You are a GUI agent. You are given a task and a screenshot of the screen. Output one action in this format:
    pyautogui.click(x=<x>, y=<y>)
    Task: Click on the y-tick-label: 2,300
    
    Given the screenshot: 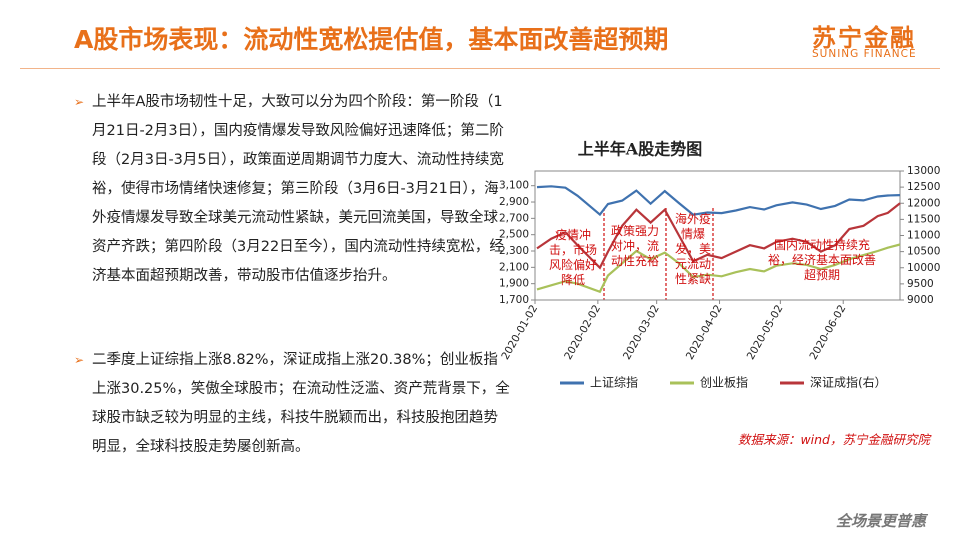 What is the action you would take?
    pyautogui.click(x=514, y=251)
    